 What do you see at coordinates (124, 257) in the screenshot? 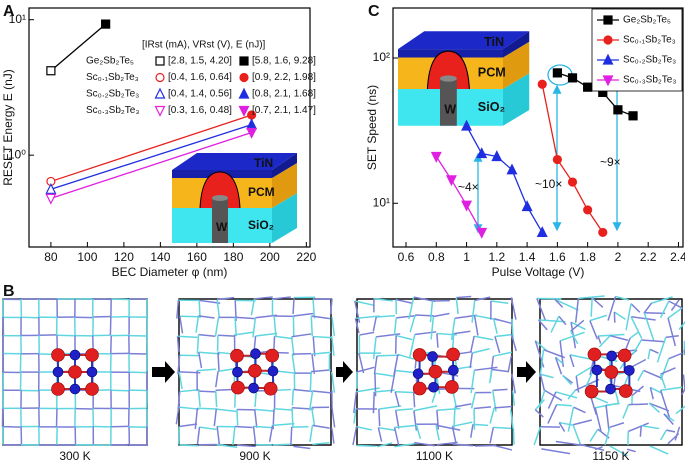
I see `x-tick-label: 120` at bounding box center [124, 257].